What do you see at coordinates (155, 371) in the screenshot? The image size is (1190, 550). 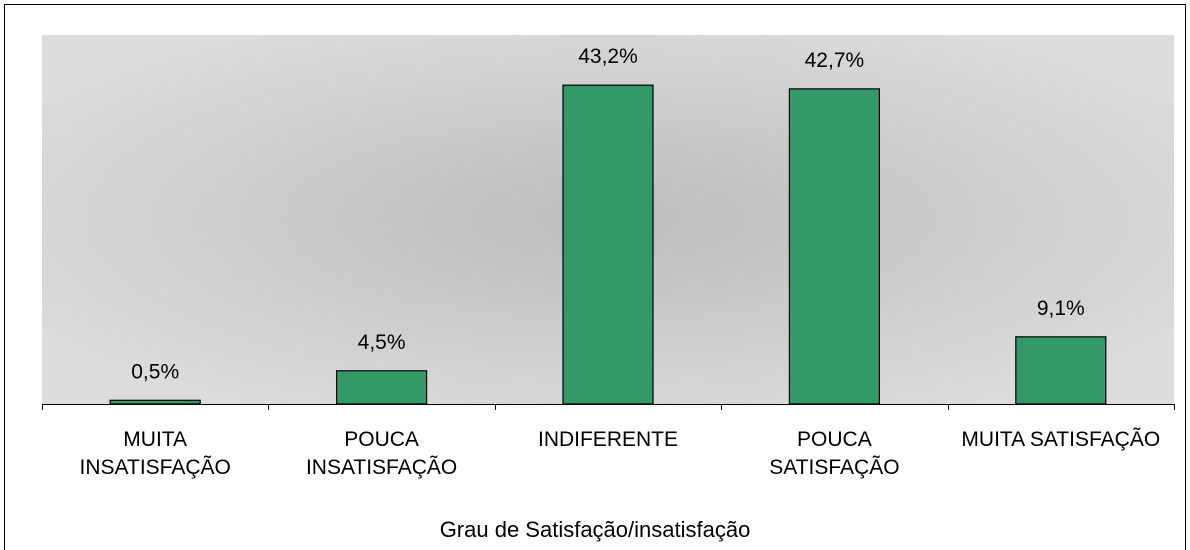 I see `data-label: 0,5%` at bounding box center [155, 371].